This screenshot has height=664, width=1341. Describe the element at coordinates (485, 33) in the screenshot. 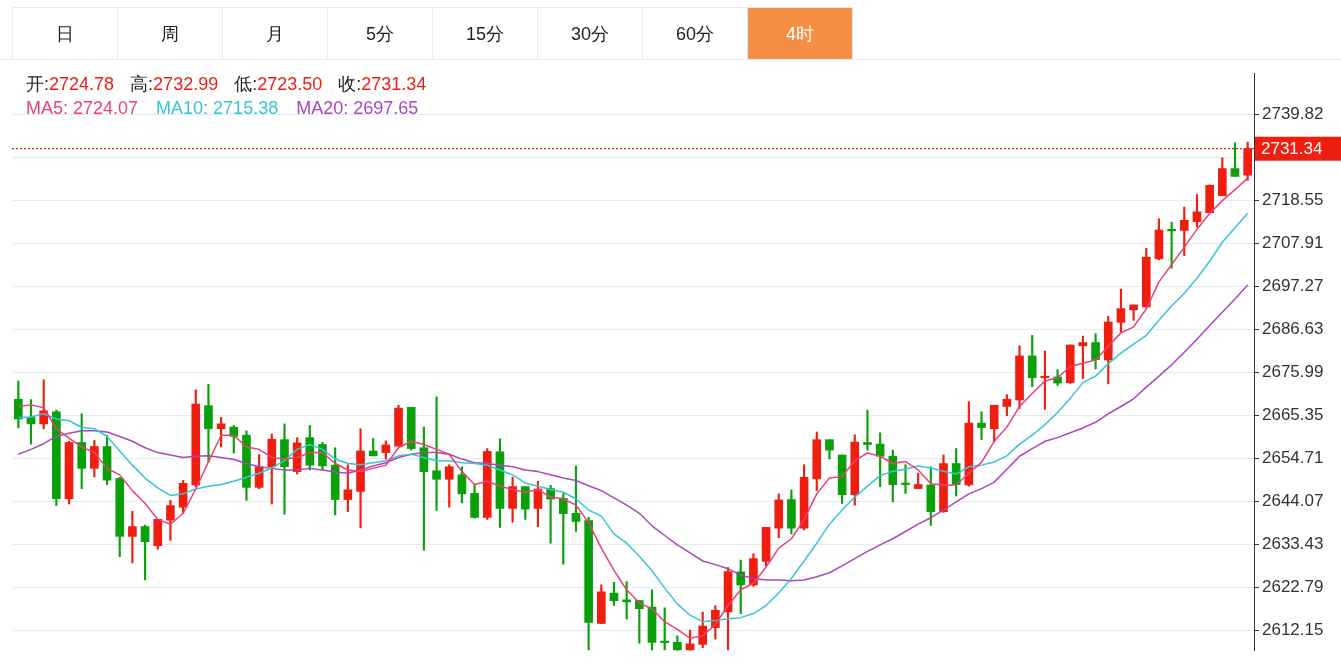

I see `text: 15分` at that location.